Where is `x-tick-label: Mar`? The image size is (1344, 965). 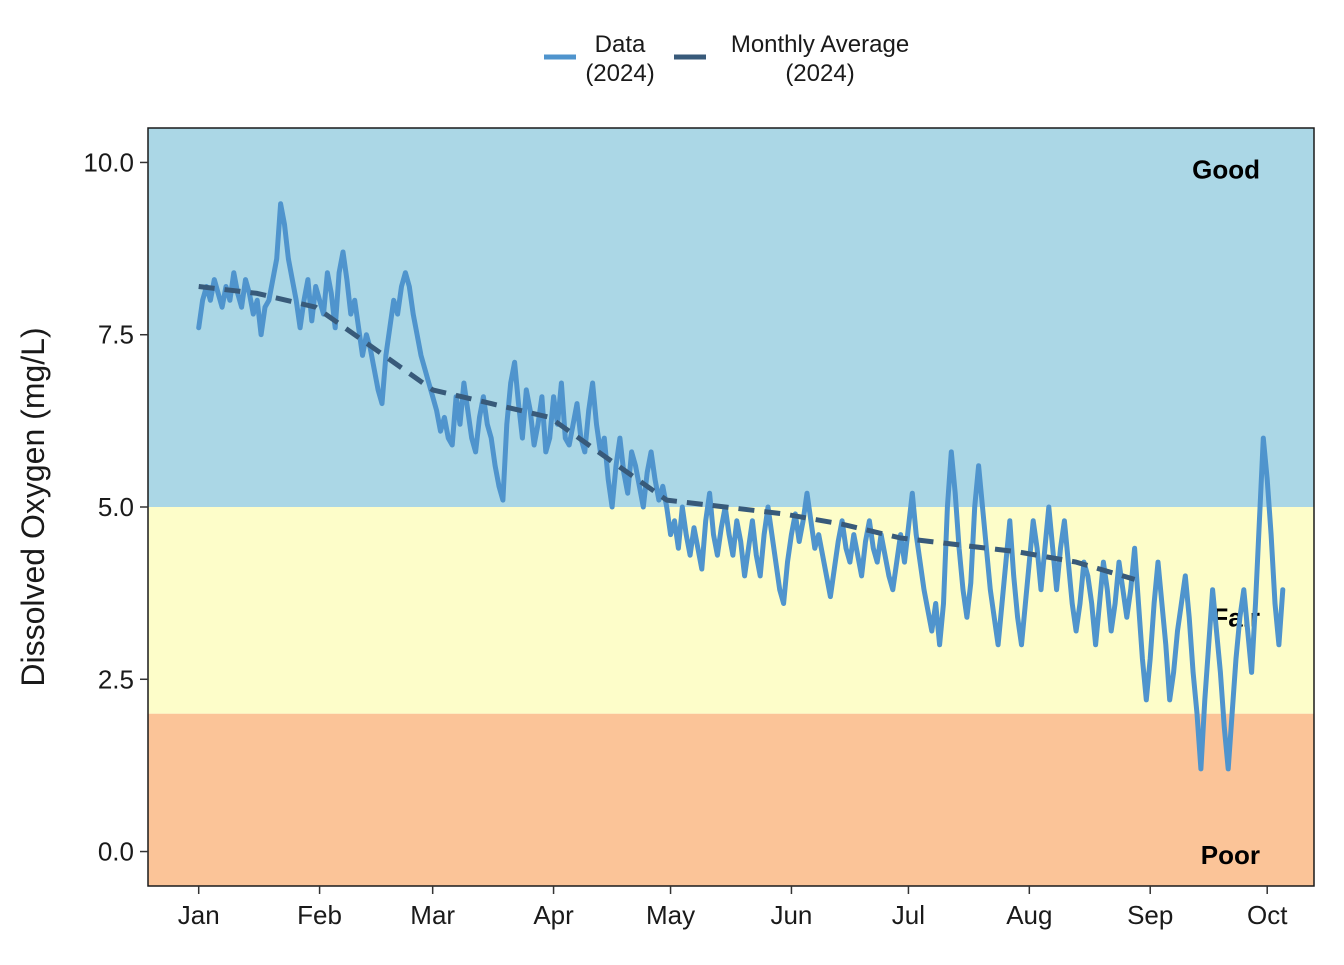 x-tick-label: Mar is located at coordinates (432, 915).